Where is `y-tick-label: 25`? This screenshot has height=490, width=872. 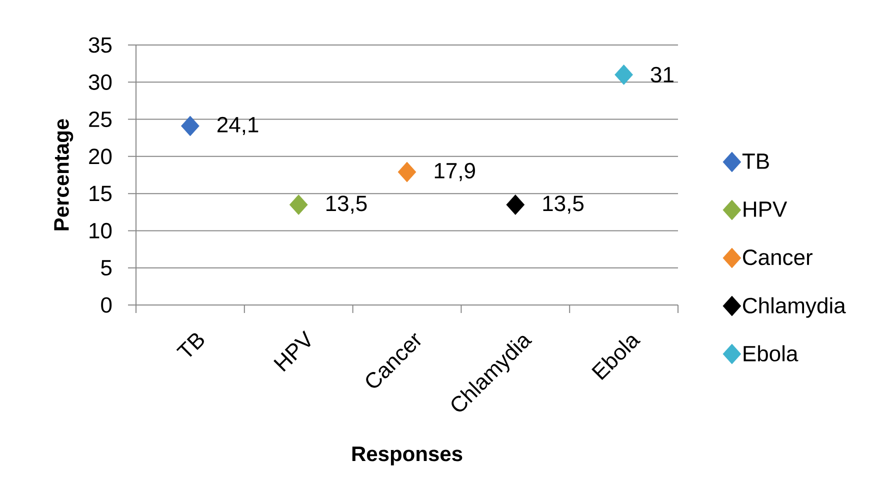 y-tick-label: 25 is located at coordinates (100, 119).